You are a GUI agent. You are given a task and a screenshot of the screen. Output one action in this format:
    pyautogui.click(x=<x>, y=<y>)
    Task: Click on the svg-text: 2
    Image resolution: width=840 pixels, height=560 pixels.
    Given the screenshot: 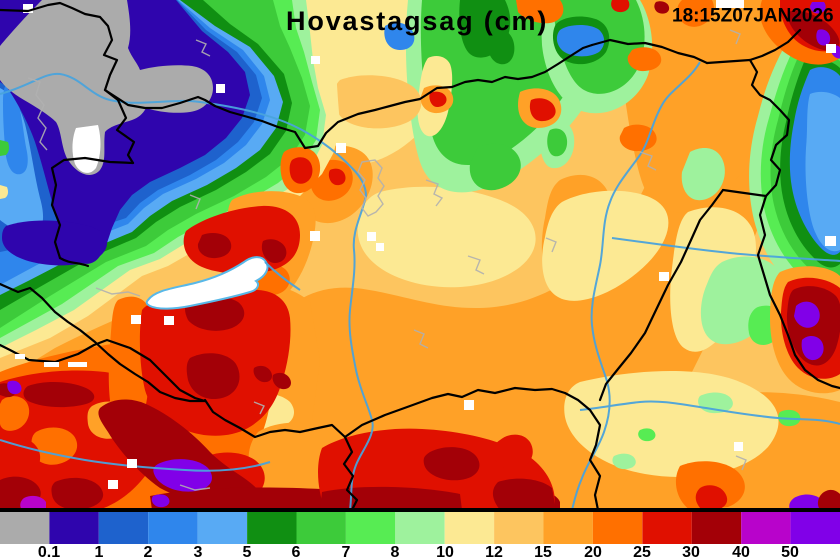 What is the action you would take?
    pyautogui.click(x=148, y=552)
    